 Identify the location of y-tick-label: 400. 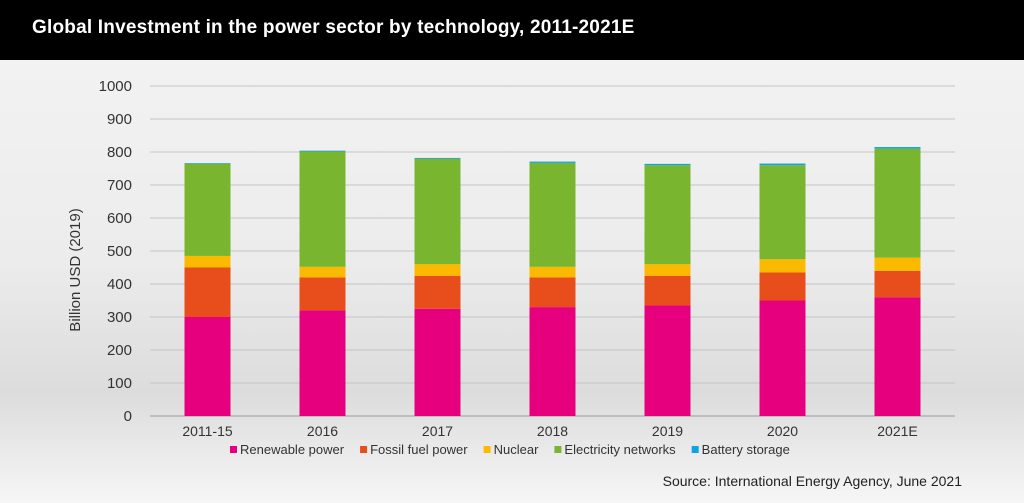
(119, 284).